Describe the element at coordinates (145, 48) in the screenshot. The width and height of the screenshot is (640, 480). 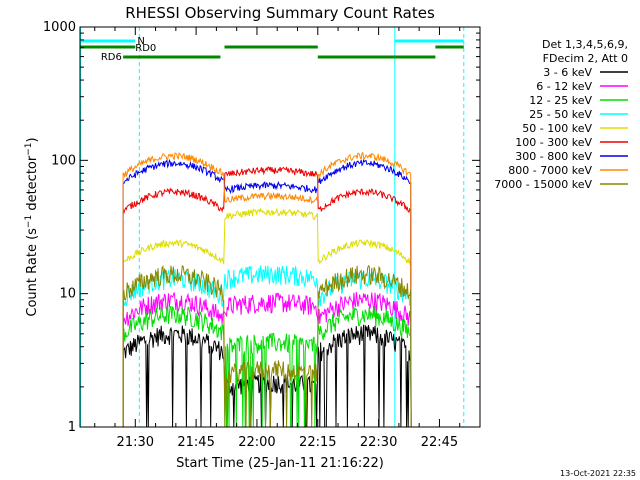
I see `rd0-label: RD0` at that location.